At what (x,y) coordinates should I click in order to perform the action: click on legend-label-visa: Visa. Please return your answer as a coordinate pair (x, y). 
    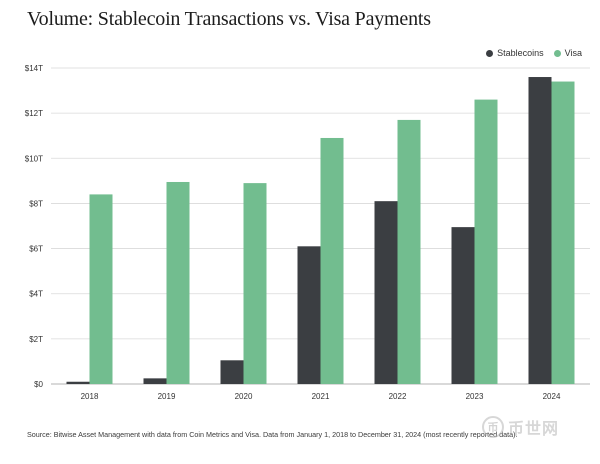
    Looking at the image, I should click on (573, 53).